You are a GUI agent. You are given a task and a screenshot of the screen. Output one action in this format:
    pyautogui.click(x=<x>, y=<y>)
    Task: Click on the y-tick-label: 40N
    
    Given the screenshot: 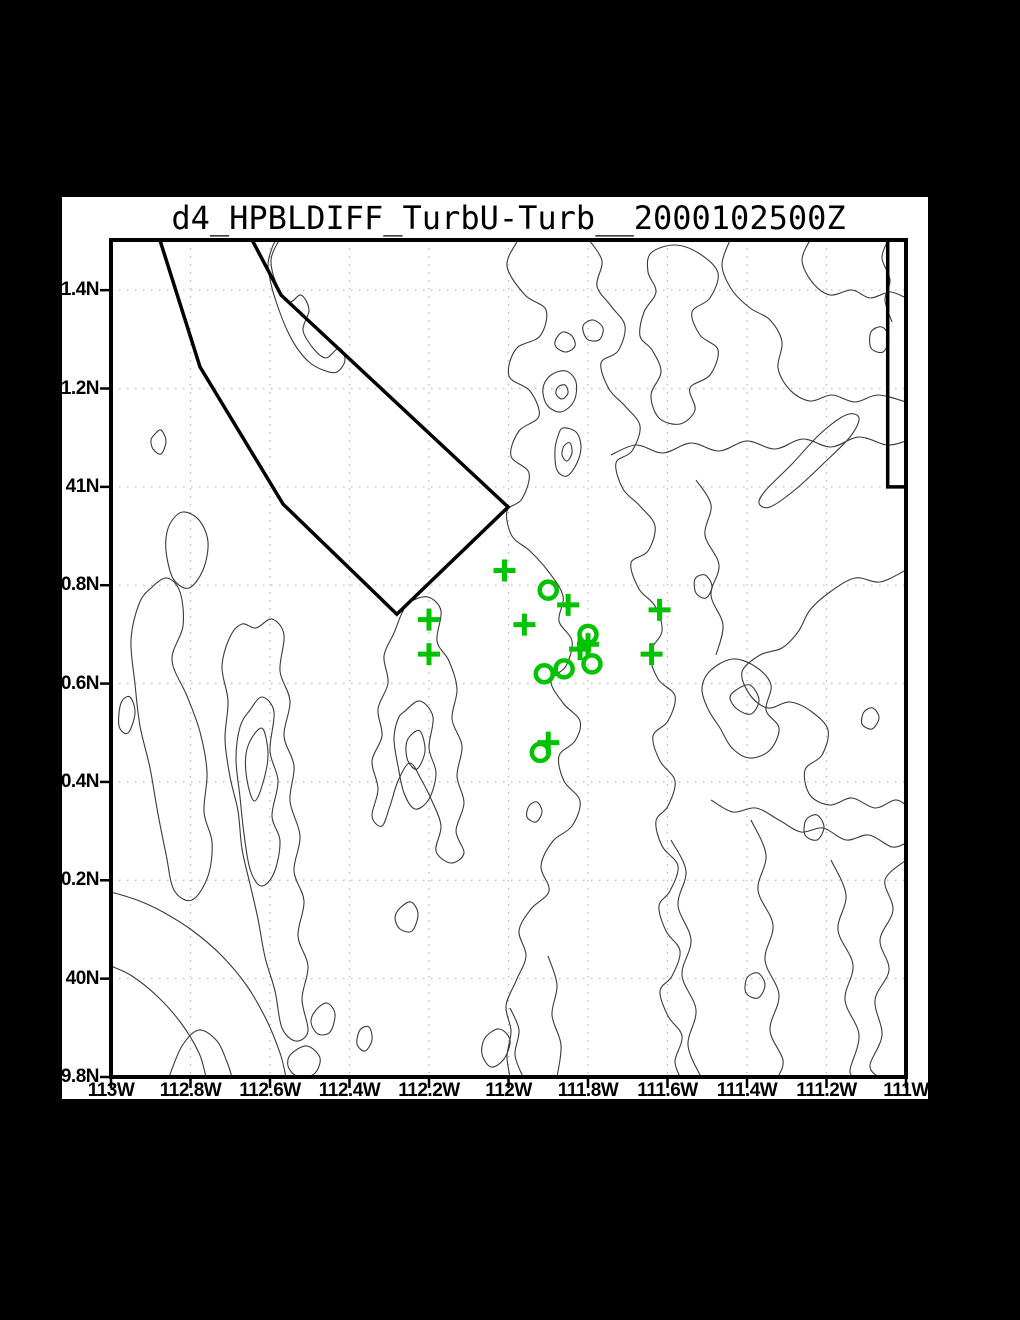 What is the action you would take?
    pyautogui.click(x=82, y=978)
    